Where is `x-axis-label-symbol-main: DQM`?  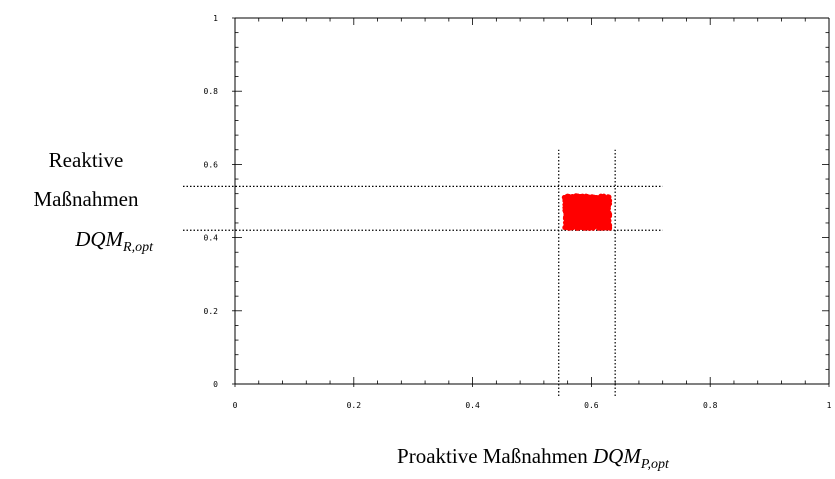
x-axis-label-symbol-main: DQM is located at coordinates (617, 456).